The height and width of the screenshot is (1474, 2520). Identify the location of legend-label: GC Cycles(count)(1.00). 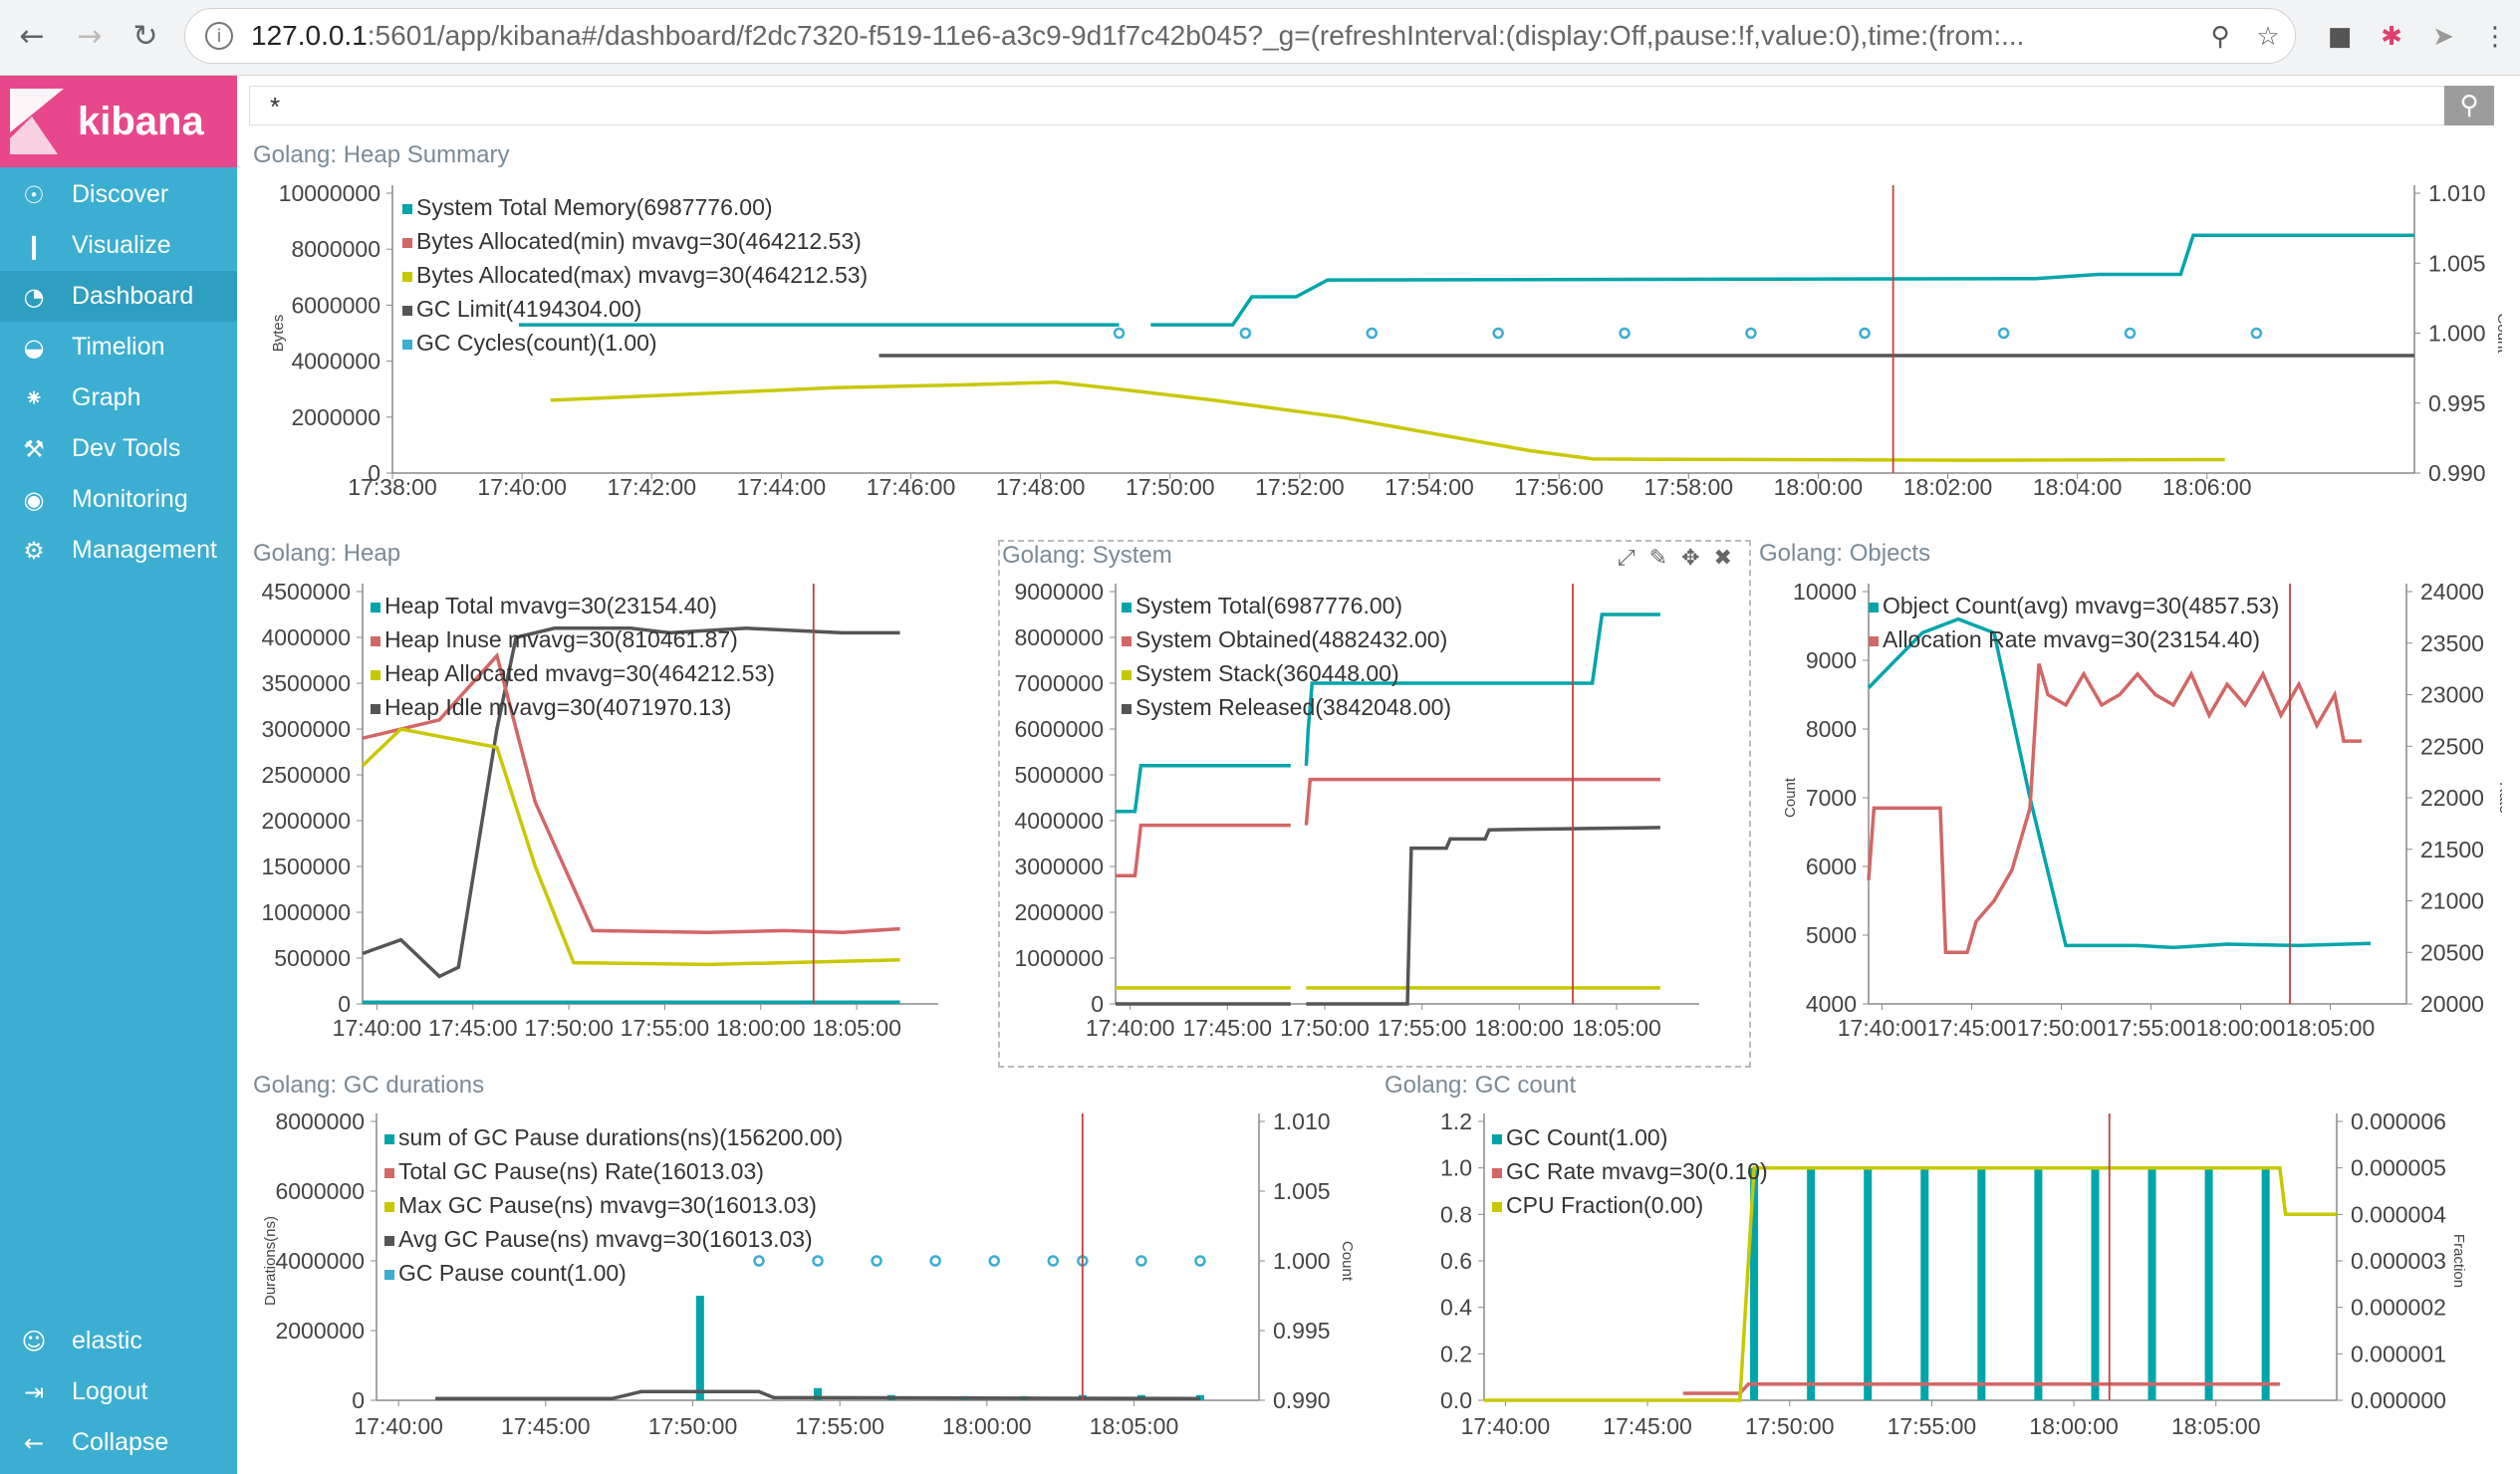
(536, 343).